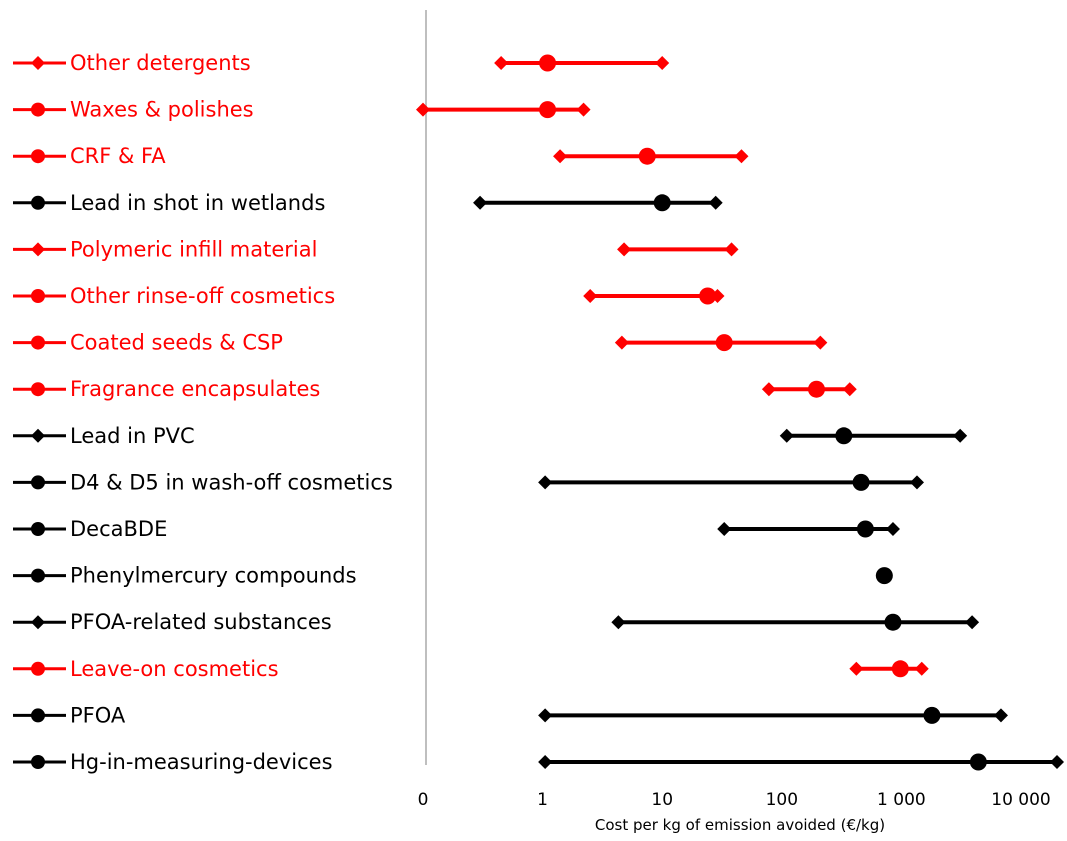 The height and width of the screenshot is (841, 1067). I want to click on series-label: Fragrance encapsulates, so click(195, 389).